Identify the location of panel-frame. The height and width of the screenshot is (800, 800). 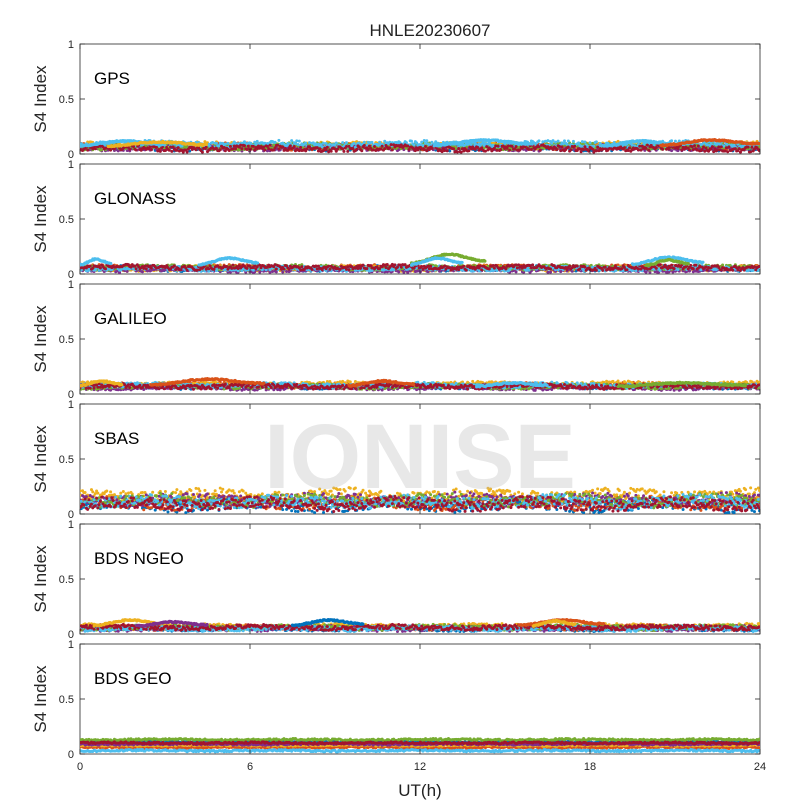
(420, 99).